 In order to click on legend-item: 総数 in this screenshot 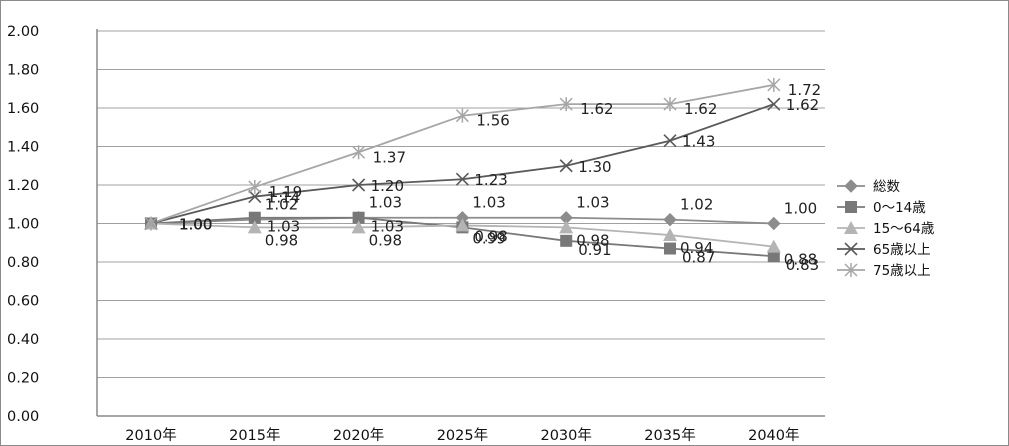, I will do `click(869, 187)`.